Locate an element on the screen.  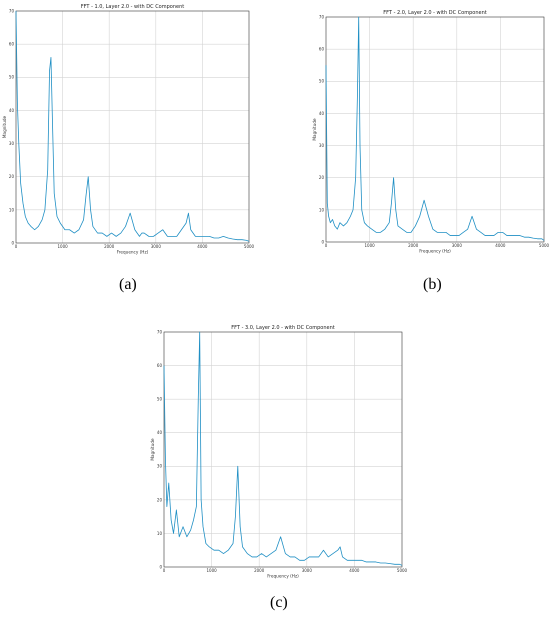
series-line is located at coordinates (435, 128).